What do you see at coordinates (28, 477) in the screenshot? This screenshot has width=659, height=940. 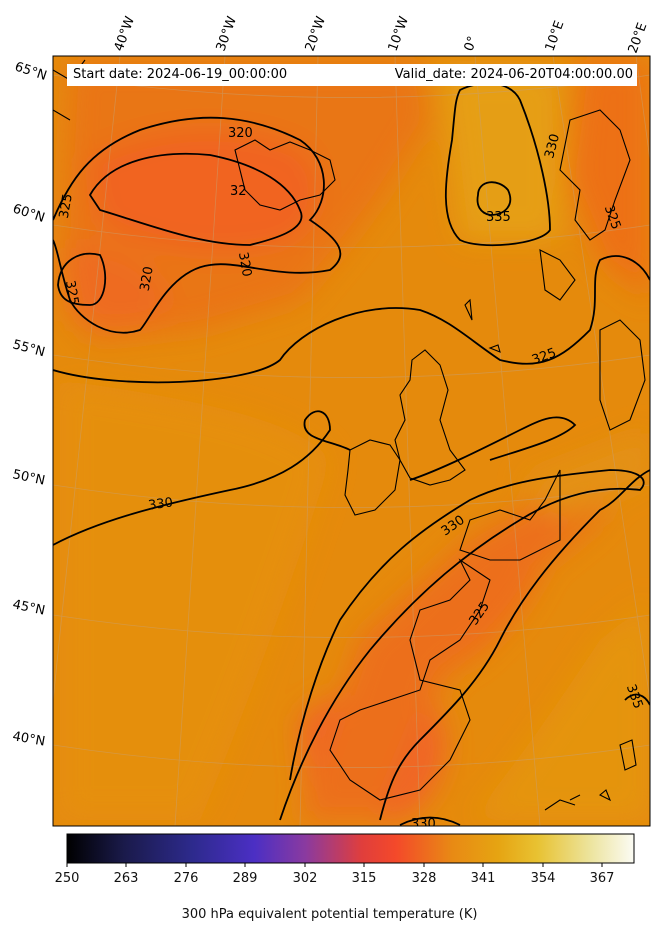 I see `lat-label: 50°N` at bounding box center [28, 477].